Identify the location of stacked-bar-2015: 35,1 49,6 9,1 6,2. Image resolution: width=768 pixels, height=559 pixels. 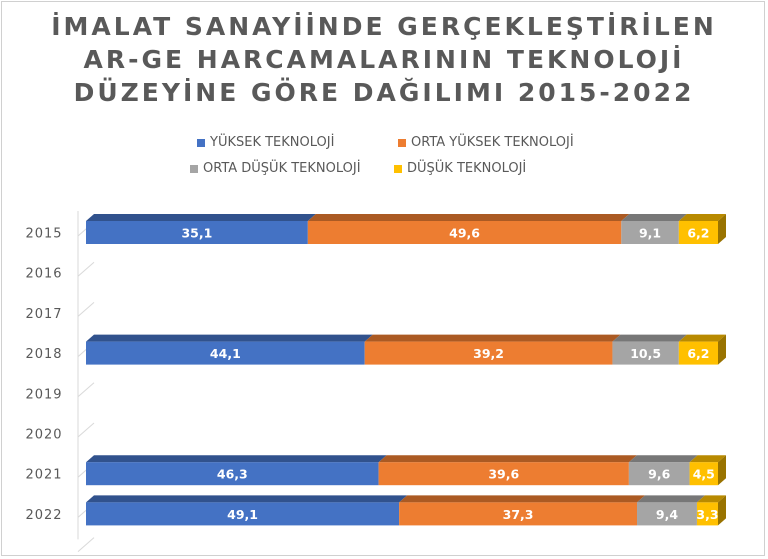
(406, 229).